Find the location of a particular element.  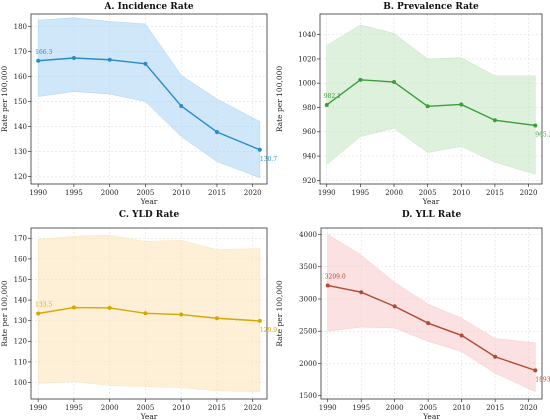

chart-title: C. YLD Rate is located at coordinates (149, 215).